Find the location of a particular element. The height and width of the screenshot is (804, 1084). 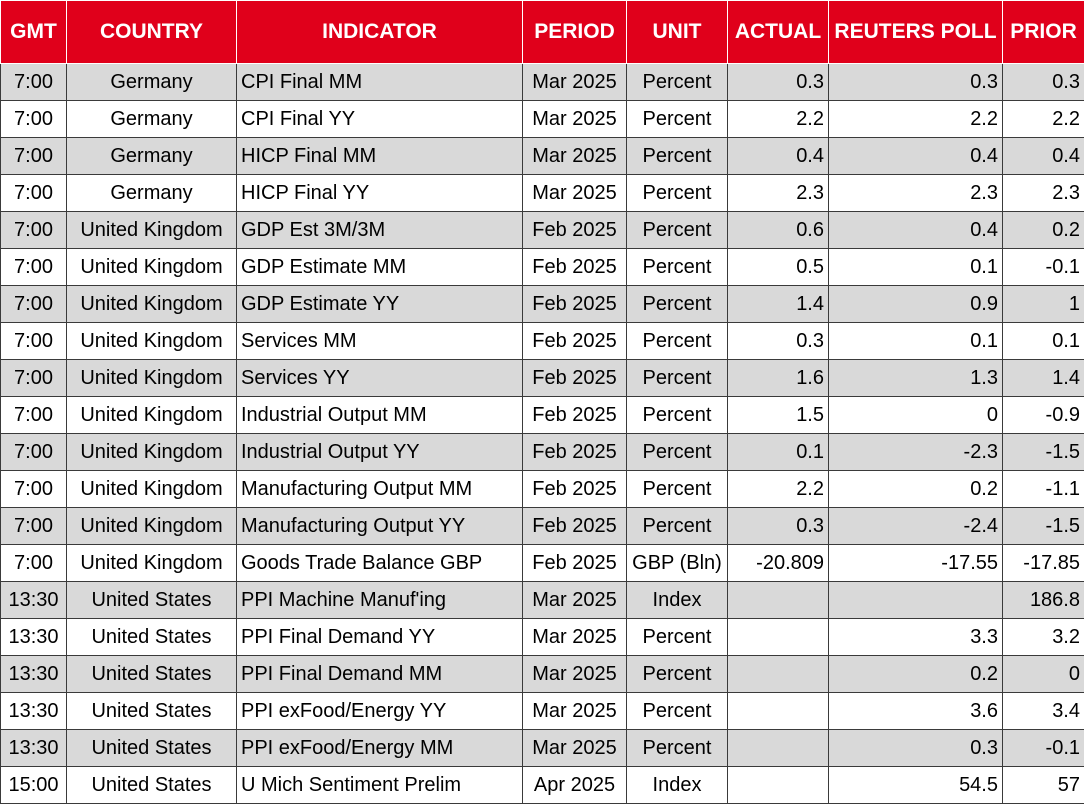

cell-indicator: Goods Trade Balance GBP is located at coordinates (380, 563).